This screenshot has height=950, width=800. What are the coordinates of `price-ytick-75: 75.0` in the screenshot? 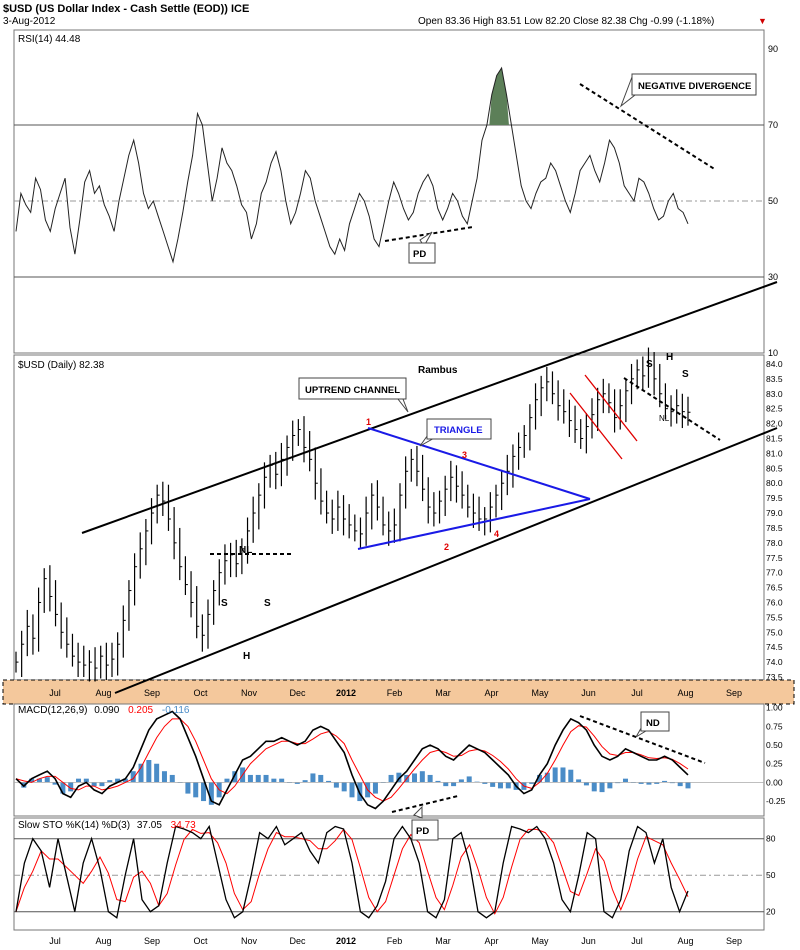 It's located at (774, 632).